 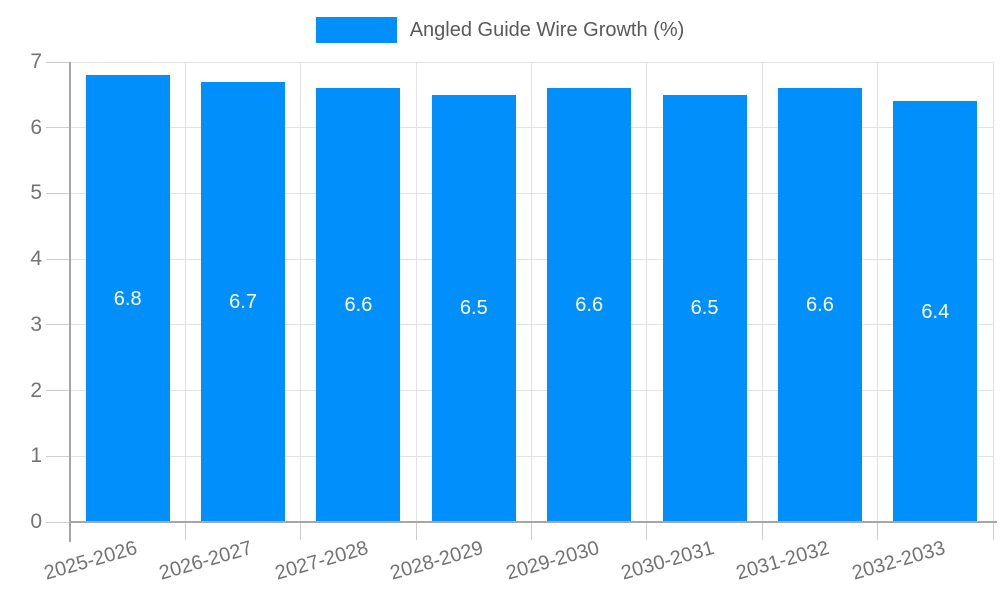 What do you see at coordinates (36, 324) in the screenshot?
I see `y-axis-tick-label: 3` at bounding box center [36, 324].